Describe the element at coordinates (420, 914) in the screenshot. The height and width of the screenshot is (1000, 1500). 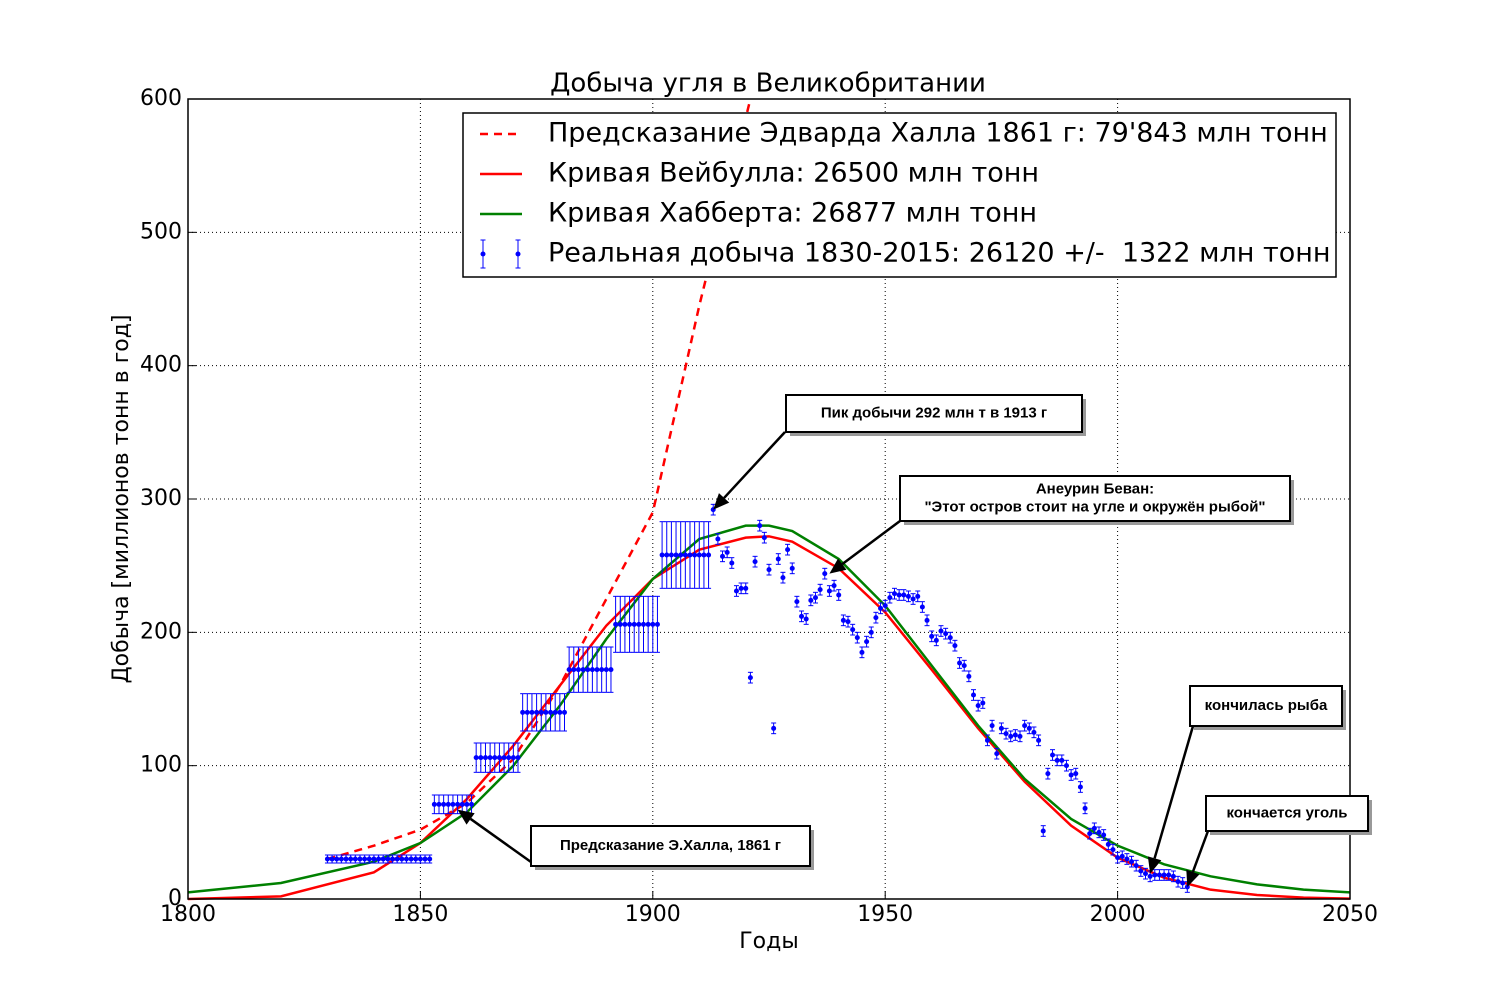
I see `x-tick-label: 1850` at that location.